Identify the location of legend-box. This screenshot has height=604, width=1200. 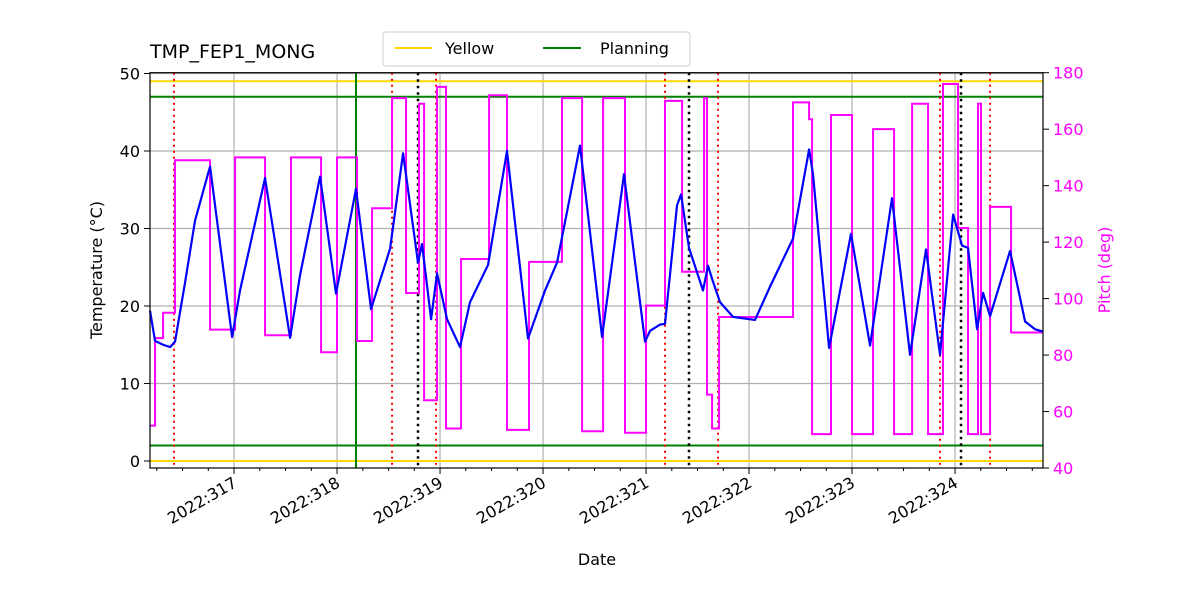
(536, 49).